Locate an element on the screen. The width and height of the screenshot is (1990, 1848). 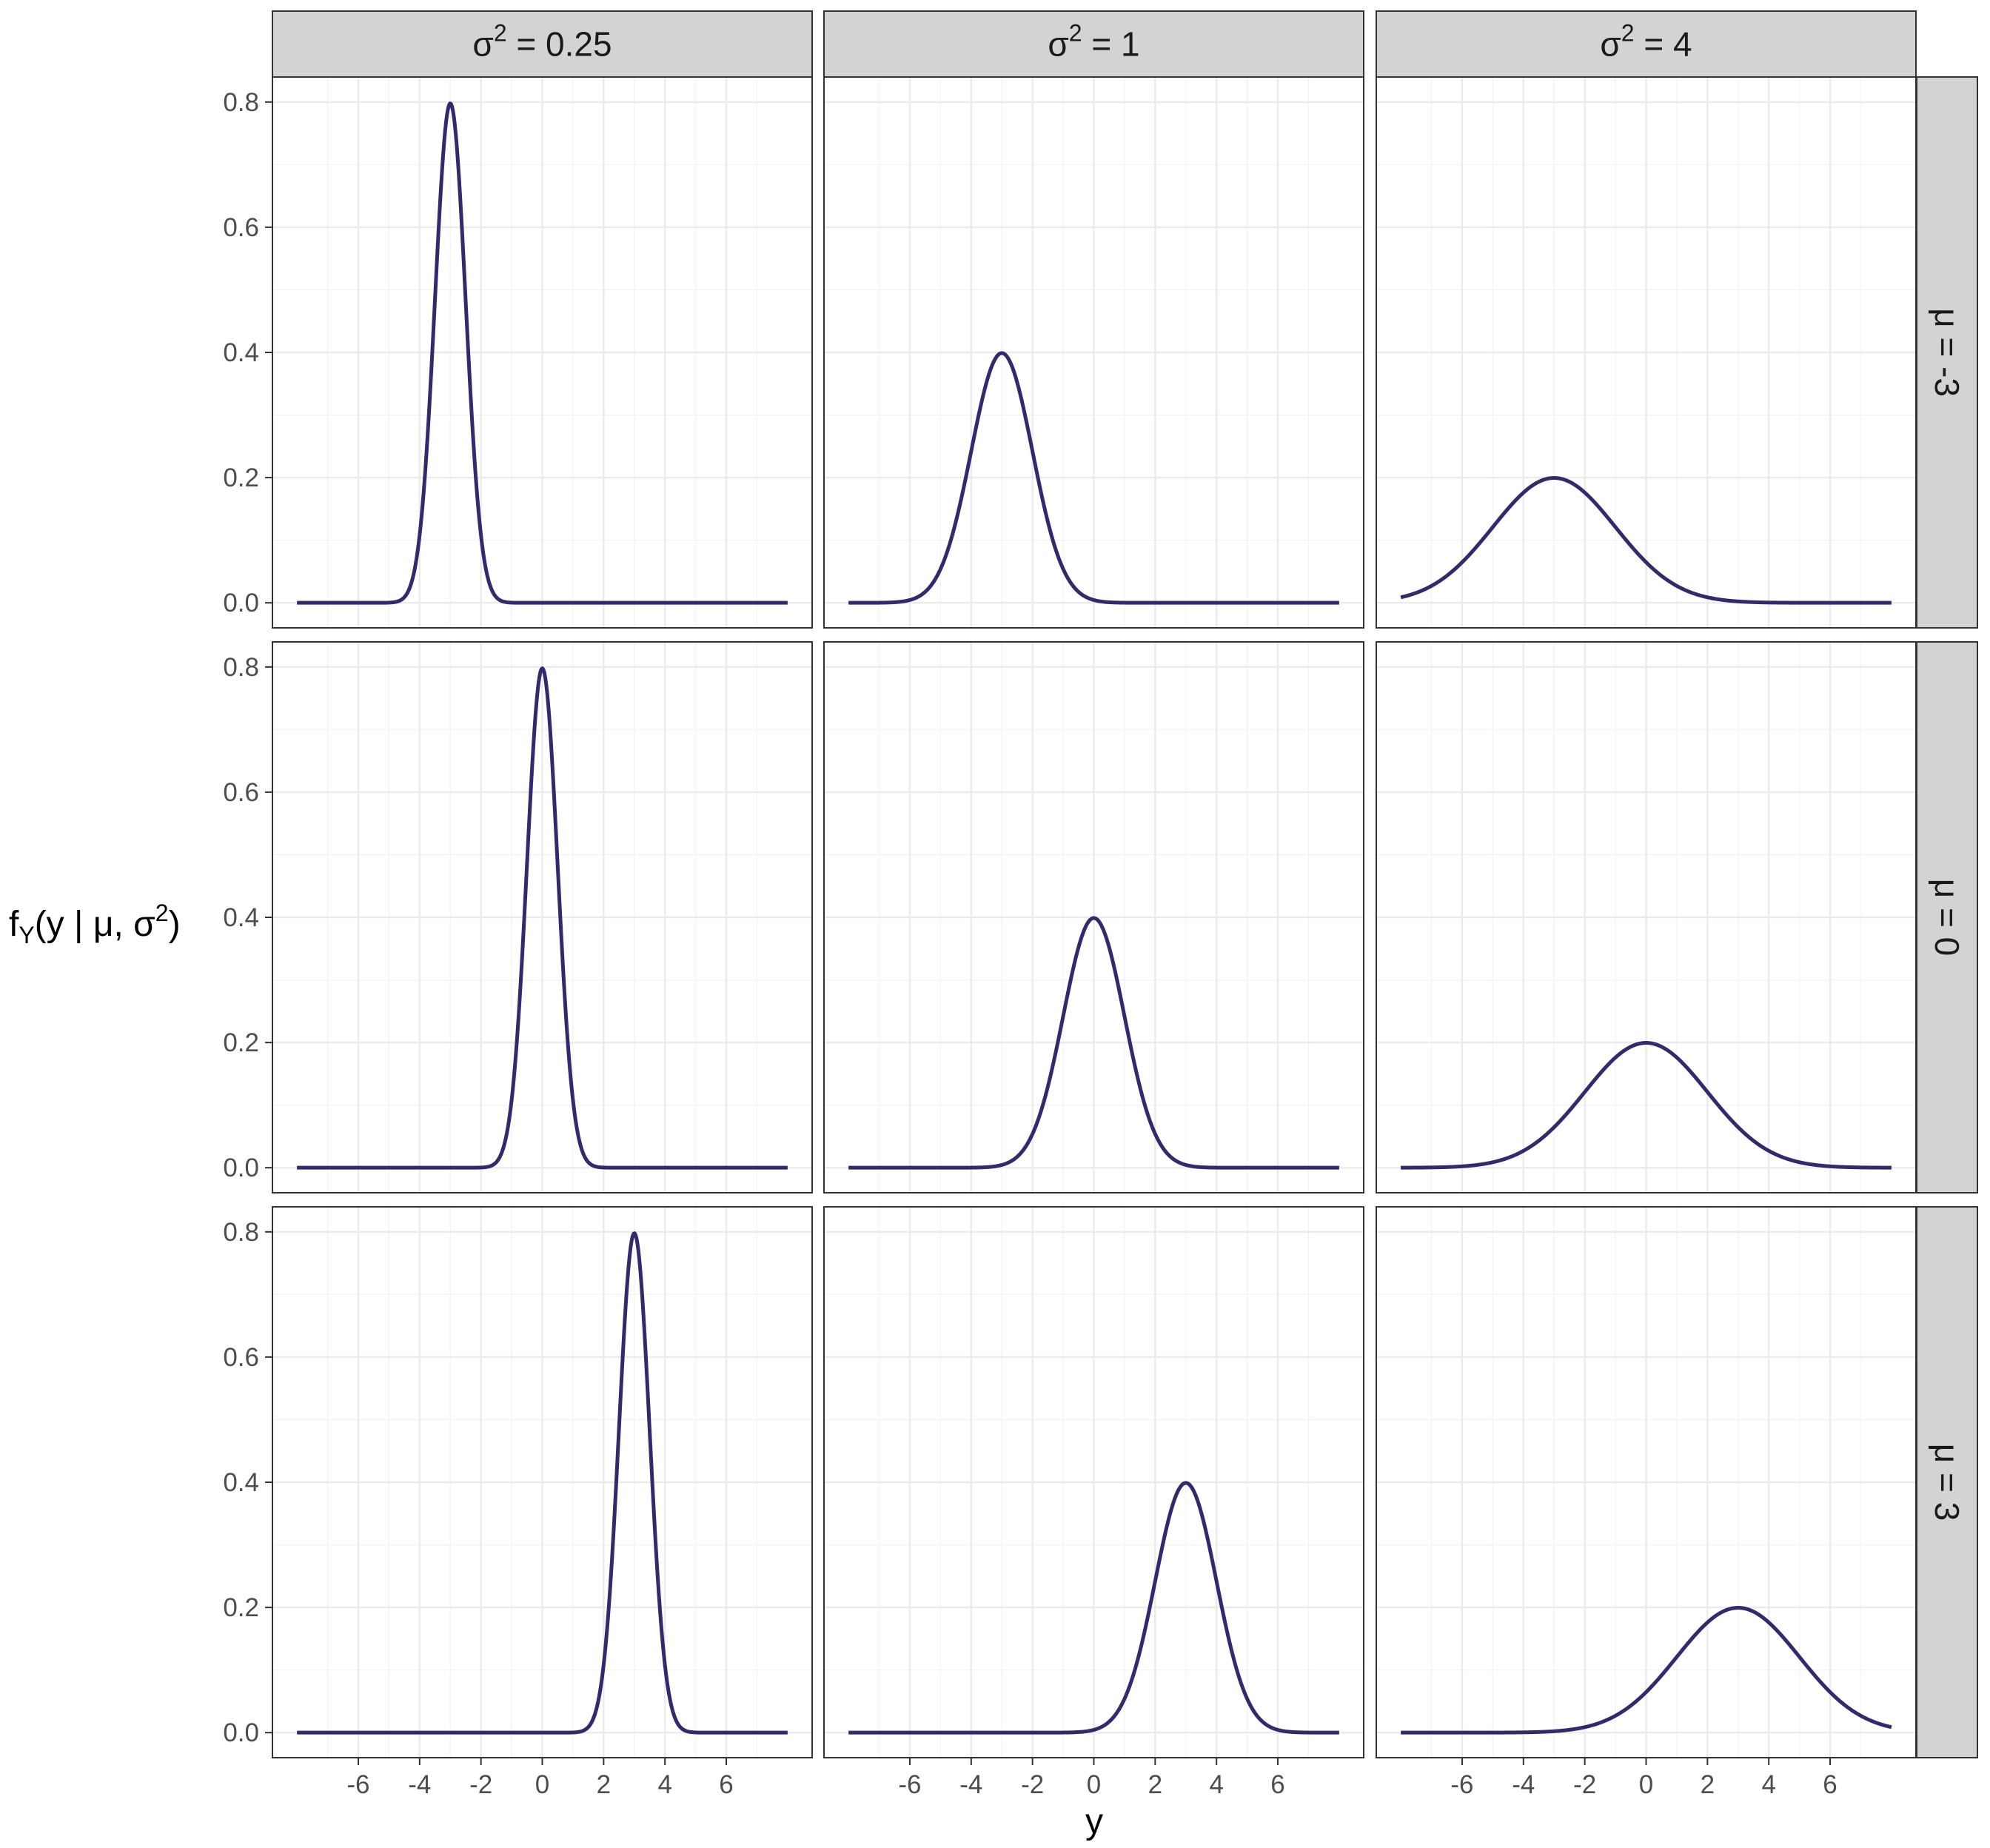
column-strip-2: σ2 = 4 is located at coordinates (1646, 44).